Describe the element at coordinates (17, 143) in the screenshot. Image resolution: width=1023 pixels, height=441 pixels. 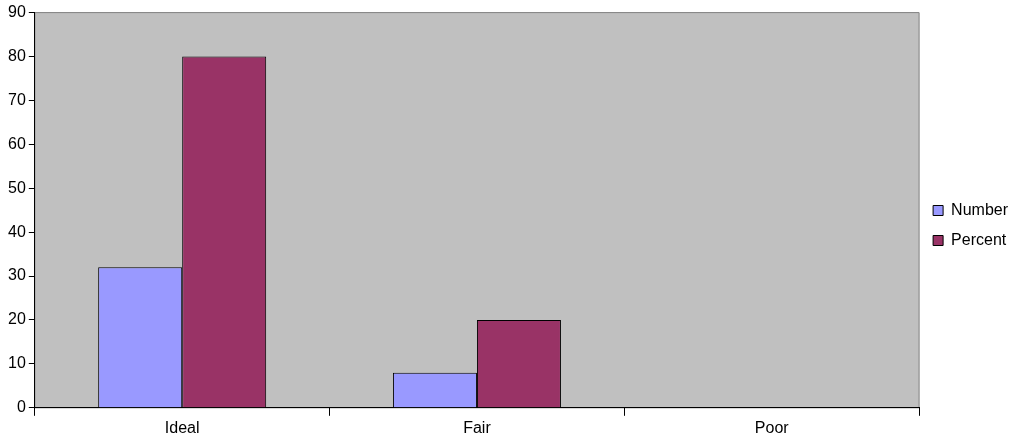
I see `y-tick-label: 60` at that location.